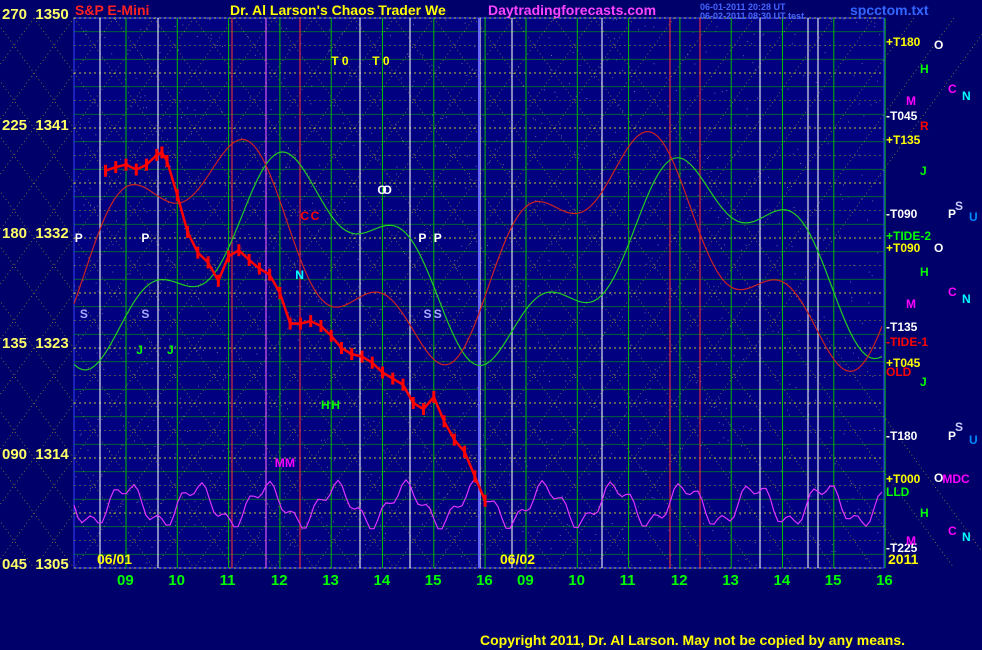  I want to click on y-label-270: 270 1350, so click(35, 14).